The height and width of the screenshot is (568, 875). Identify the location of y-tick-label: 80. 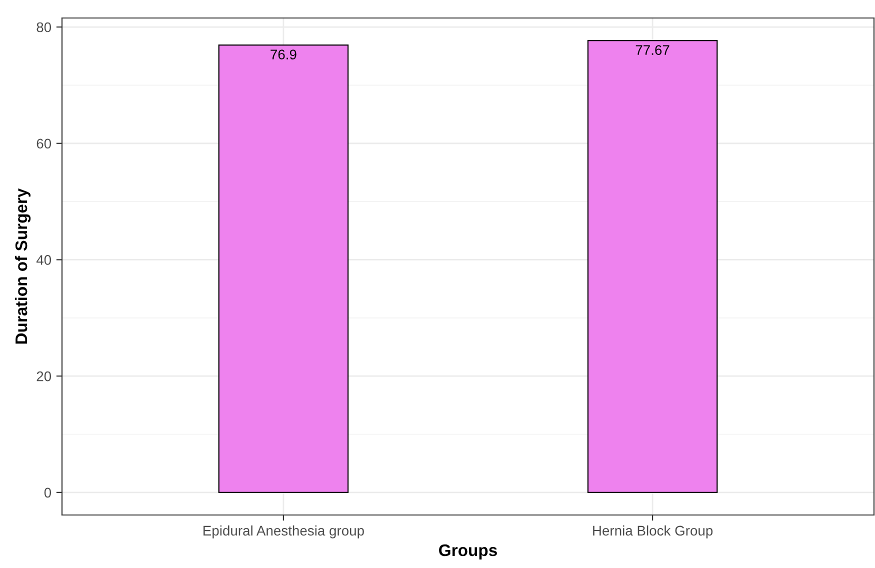
(44, 27).